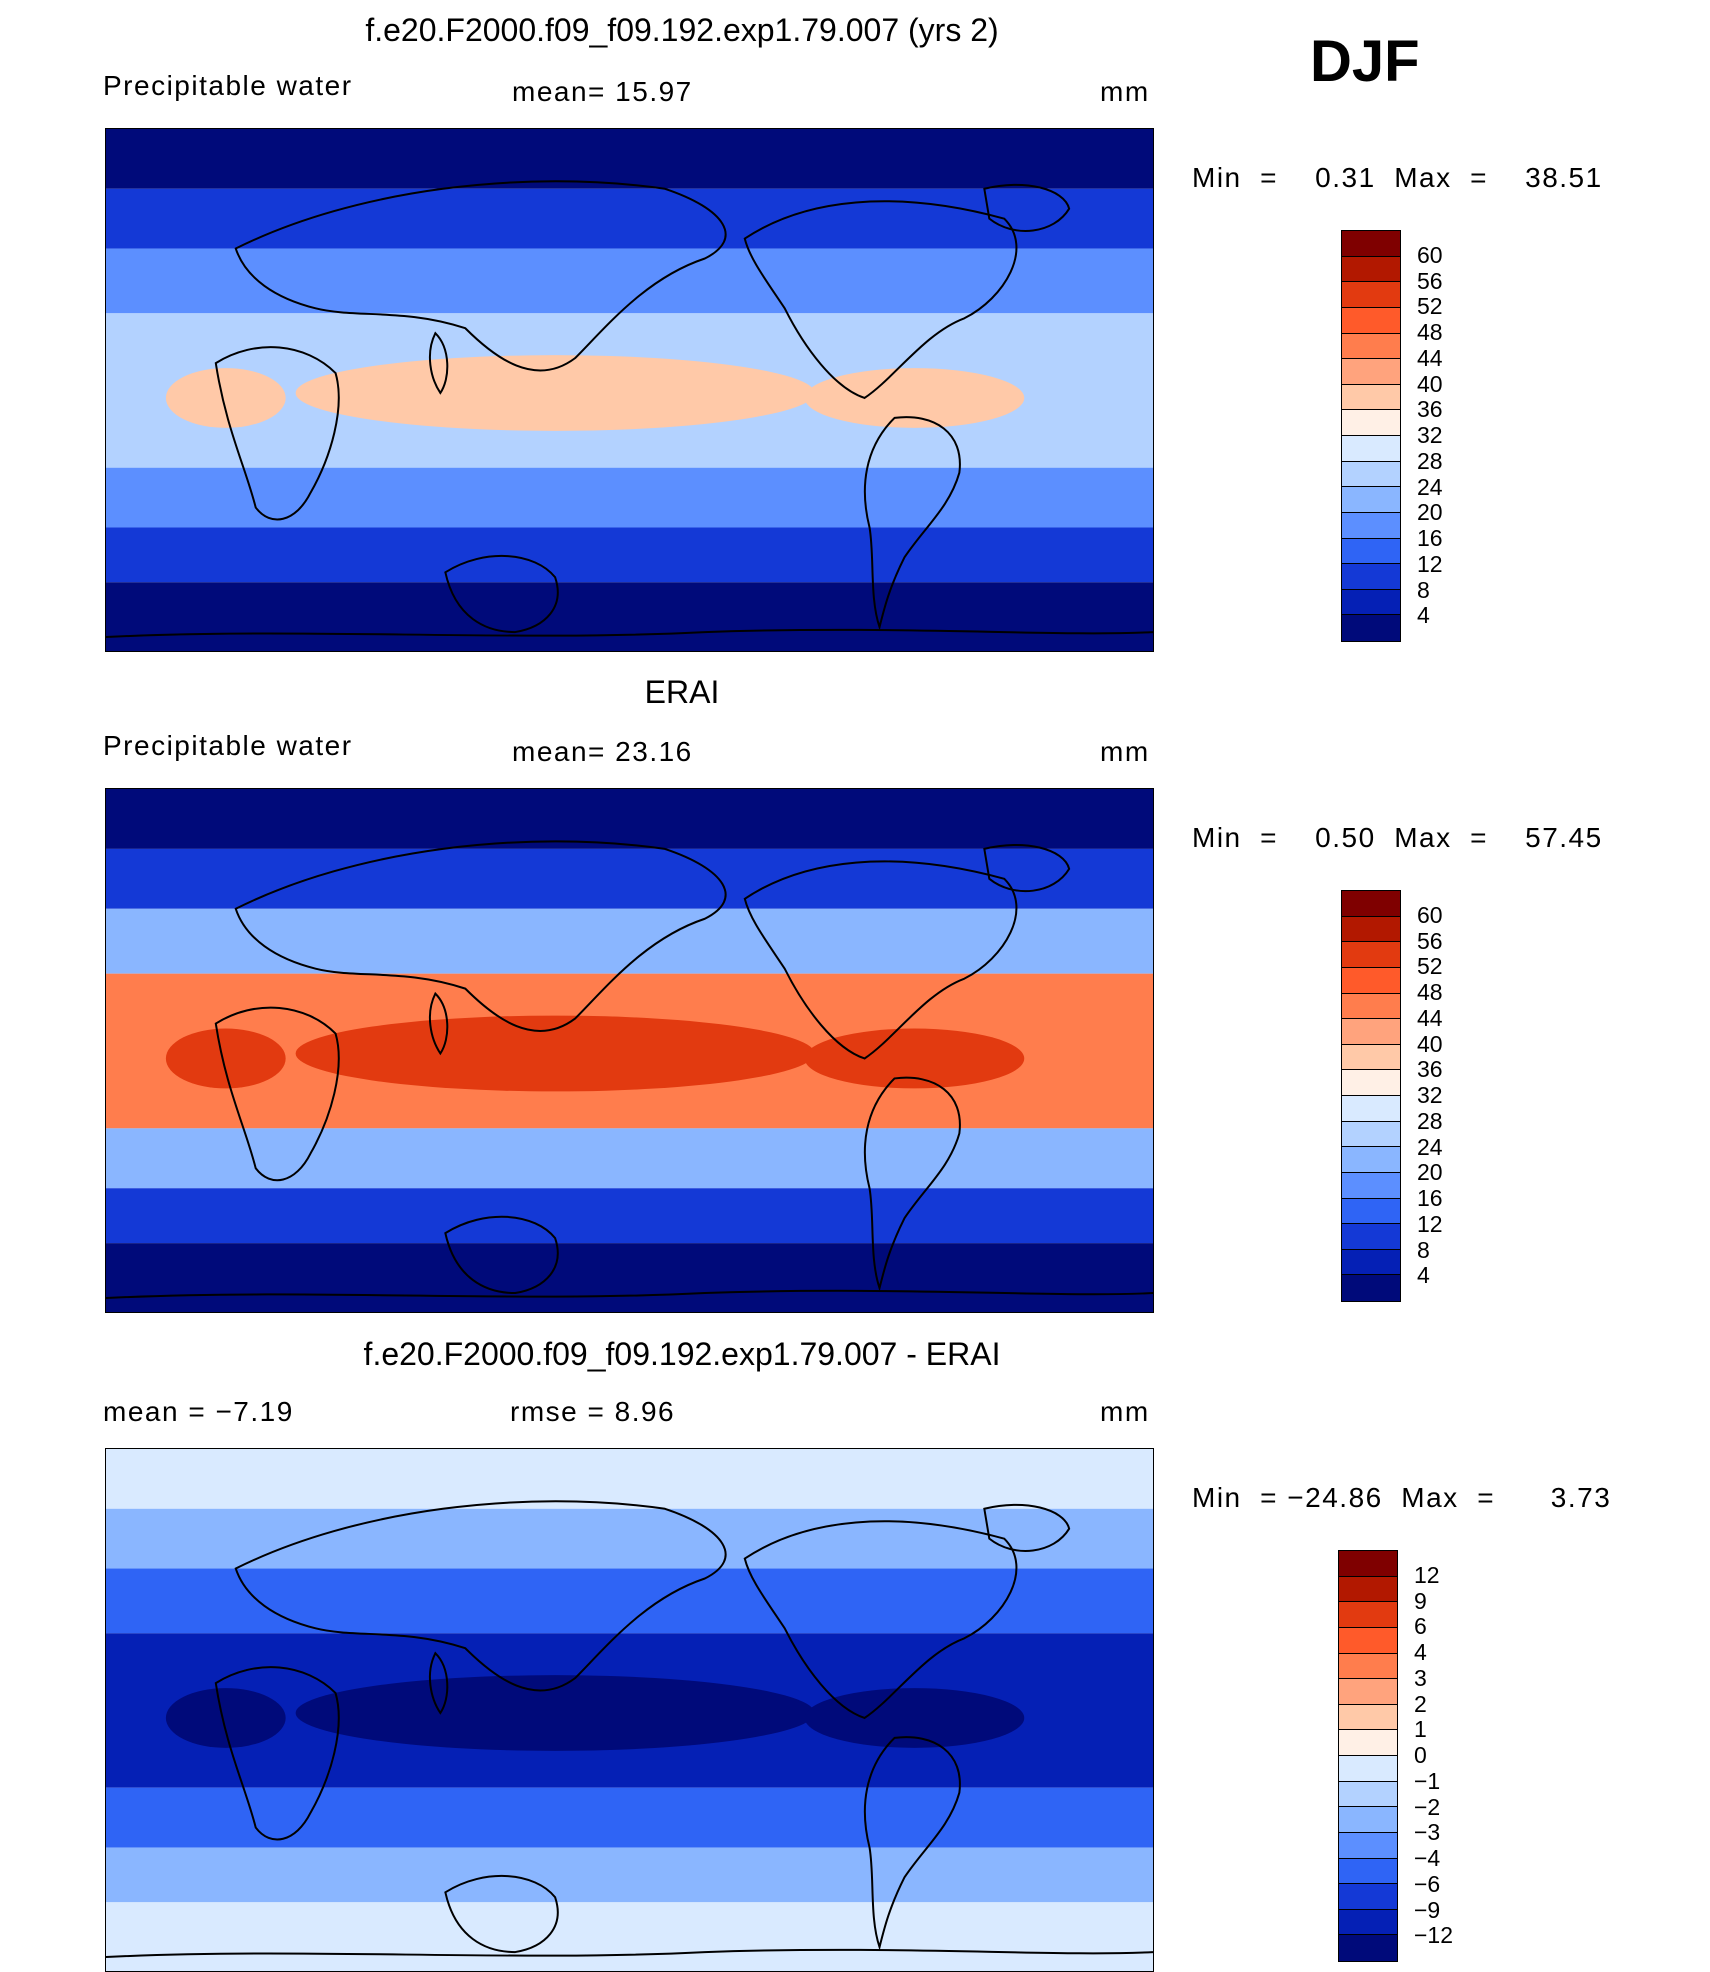 The height and width of the screenshot is (1972, 1710). Describe the element at coordinates (1447, 436) in the screenshot. I see `panel-1-colorbar-labels: 60 56 52 48 44 40 36 32 28 24 20 16 12 8 4` at that location.